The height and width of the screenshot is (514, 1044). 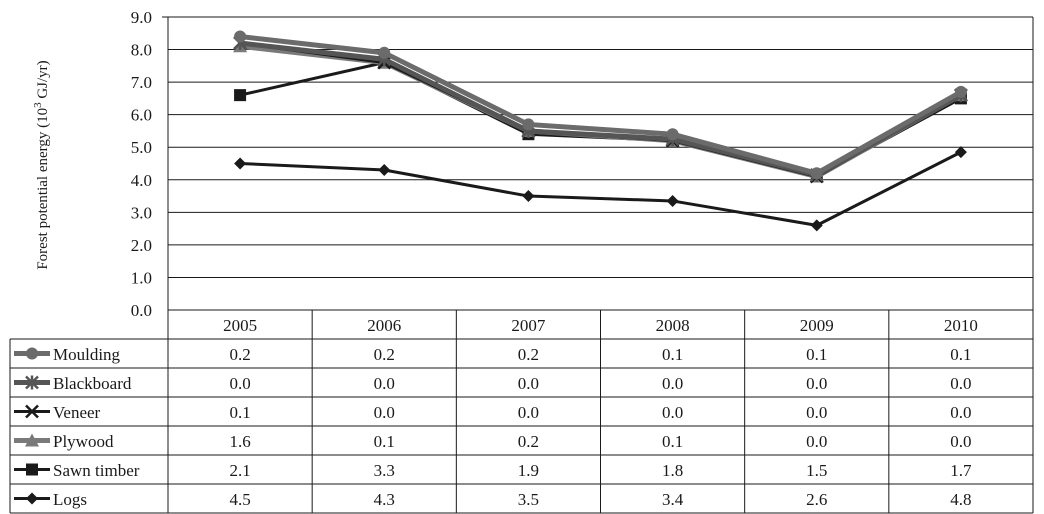 What do you see at coordinates (817, 325) in the screenshot?
I see `x-category-label: 2009` at bounding box center [817, 325].